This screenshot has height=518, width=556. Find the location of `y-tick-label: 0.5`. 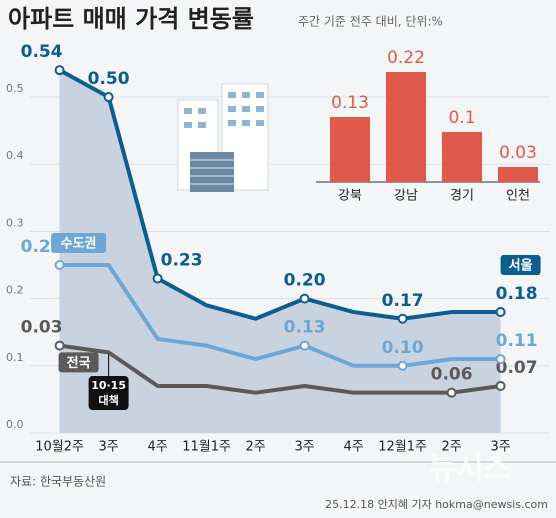

y-tick-label: 0.5 is located at coordinates (15, 88).